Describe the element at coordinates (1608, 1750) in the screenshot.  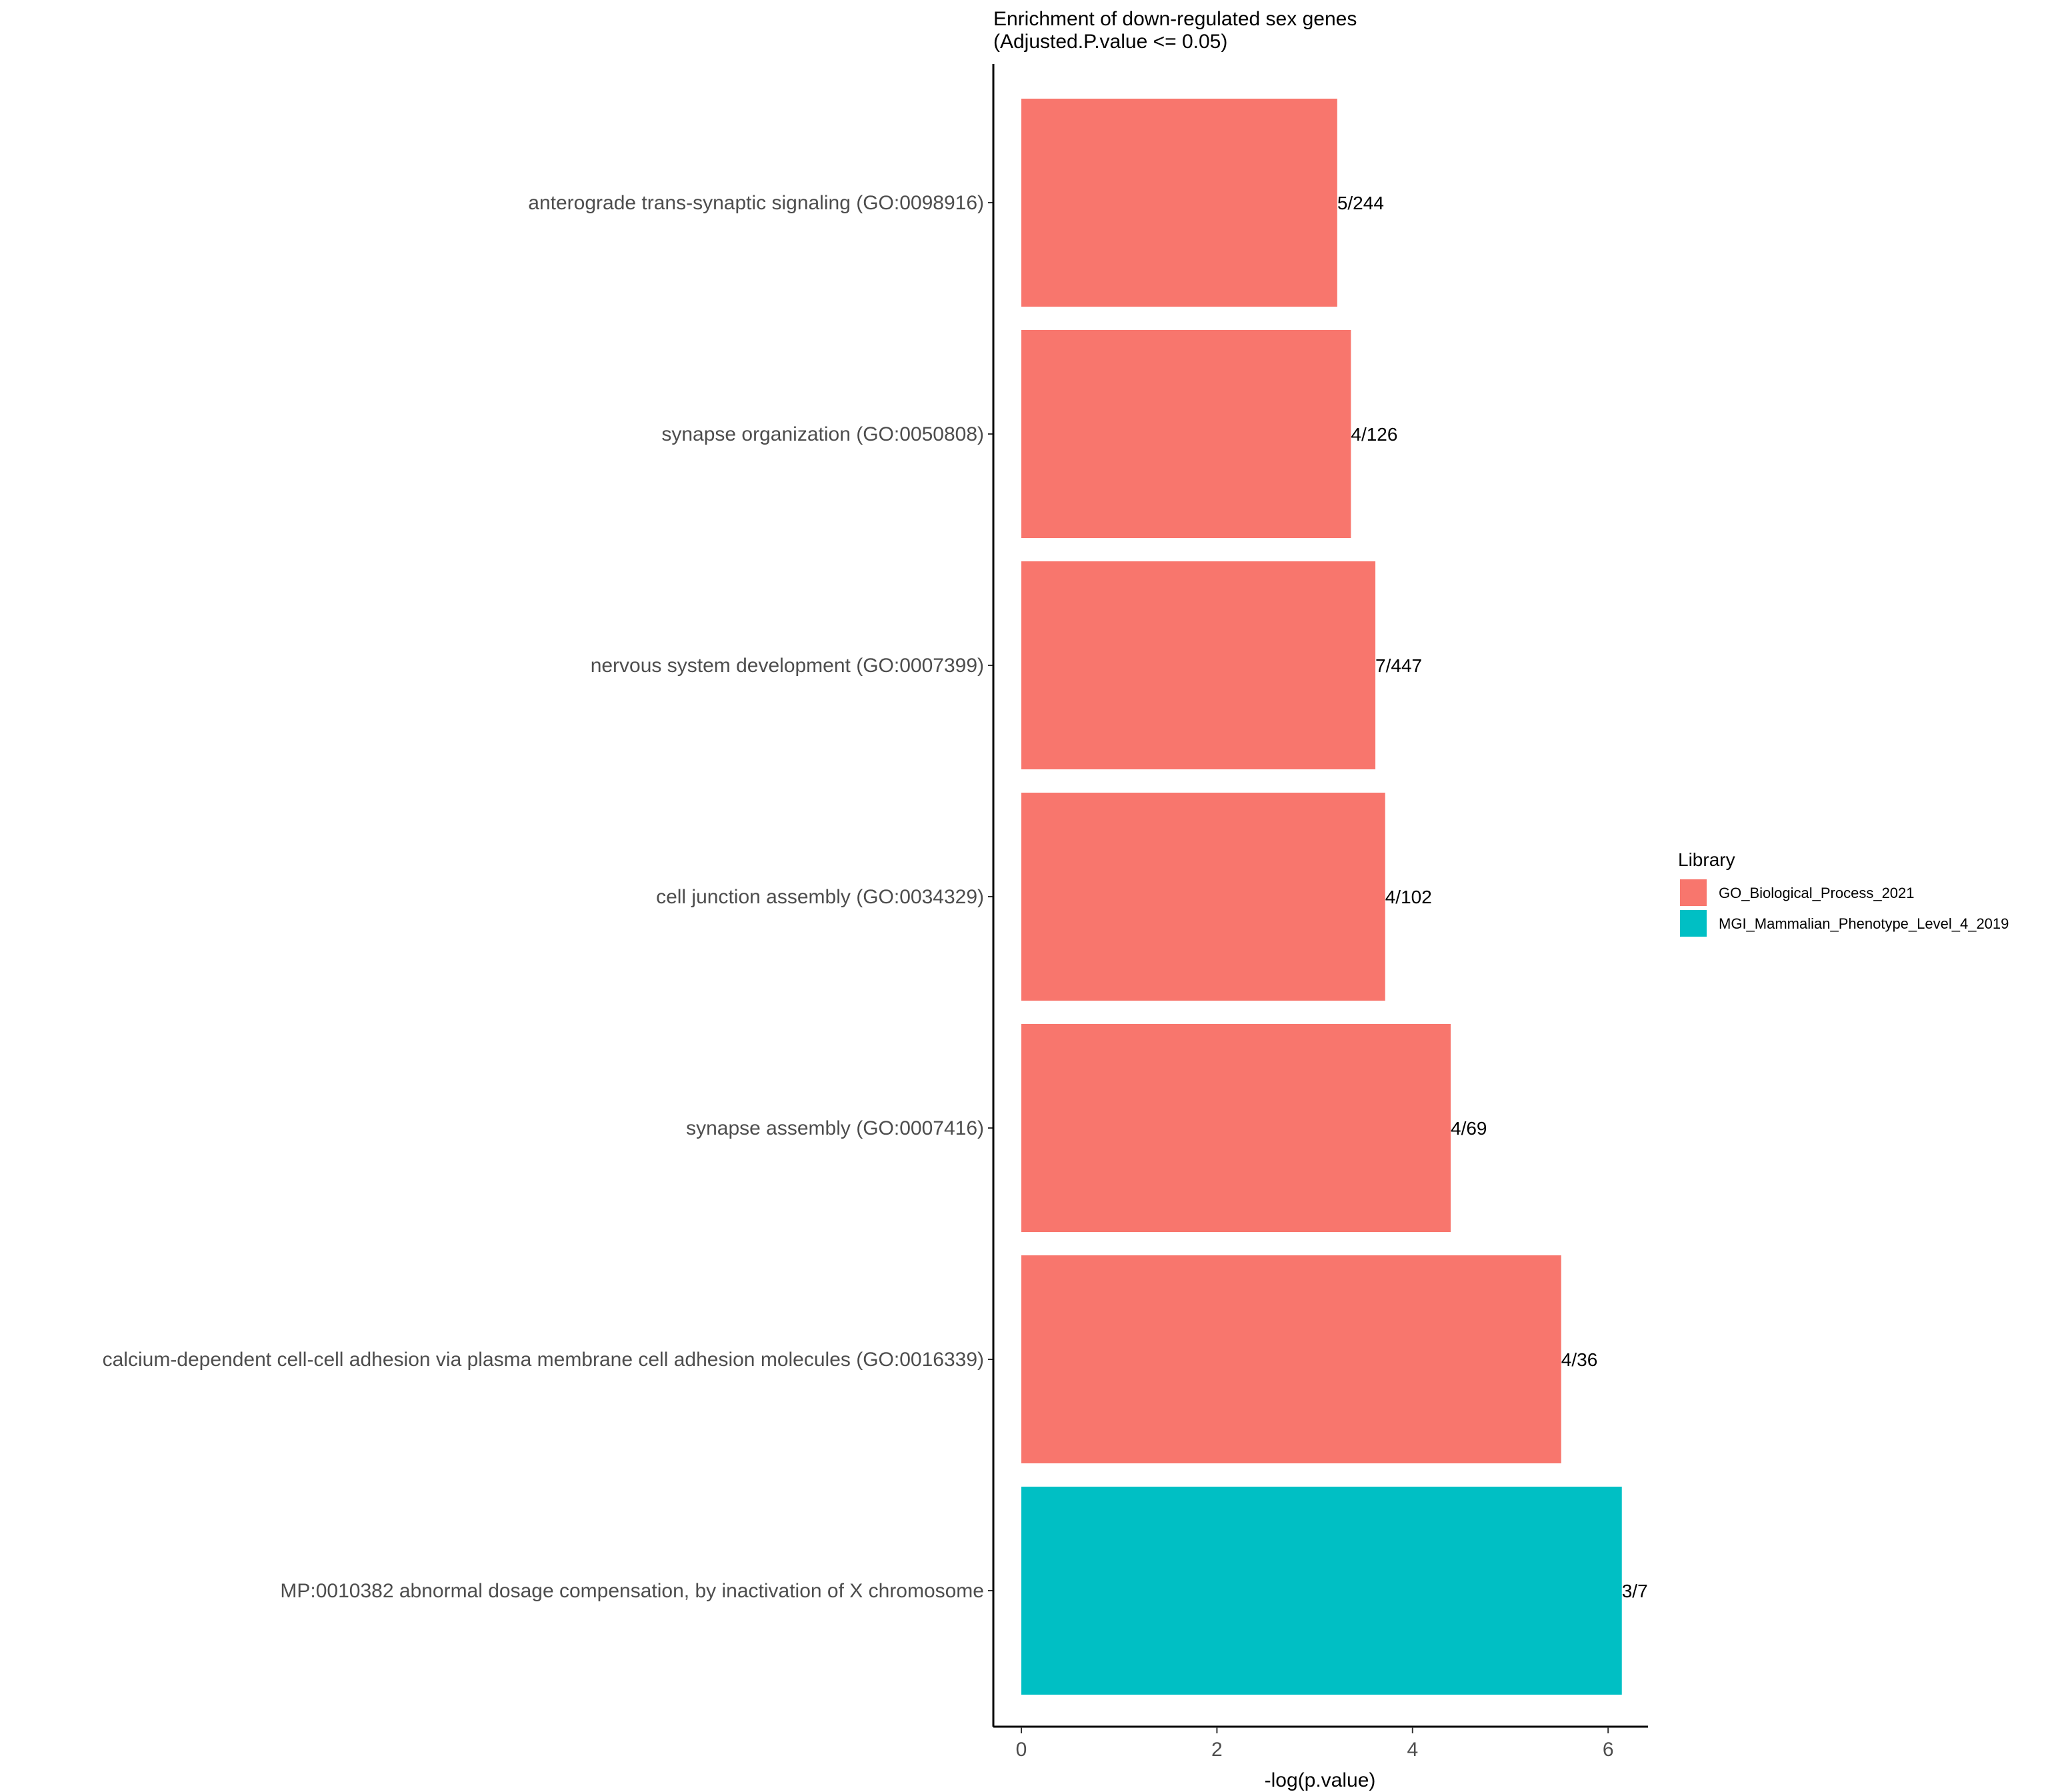
I see `x-tick-label-3: 6` at that location.